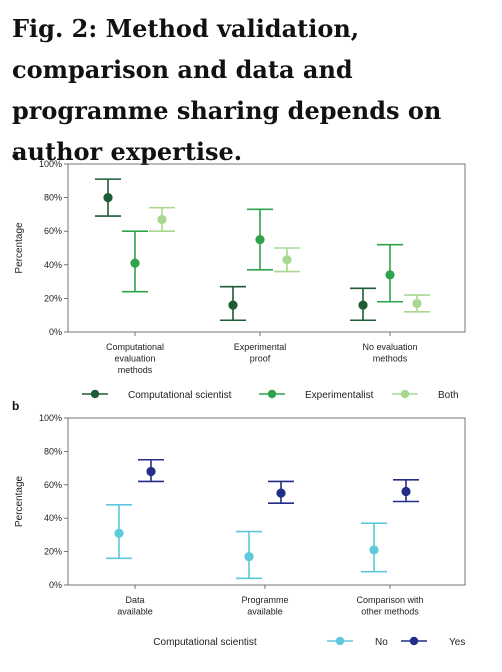  Describe the element at coordinates (260, 347) in the screenshot. I see `panel-a-x-tick-label: Experimental` at that location.